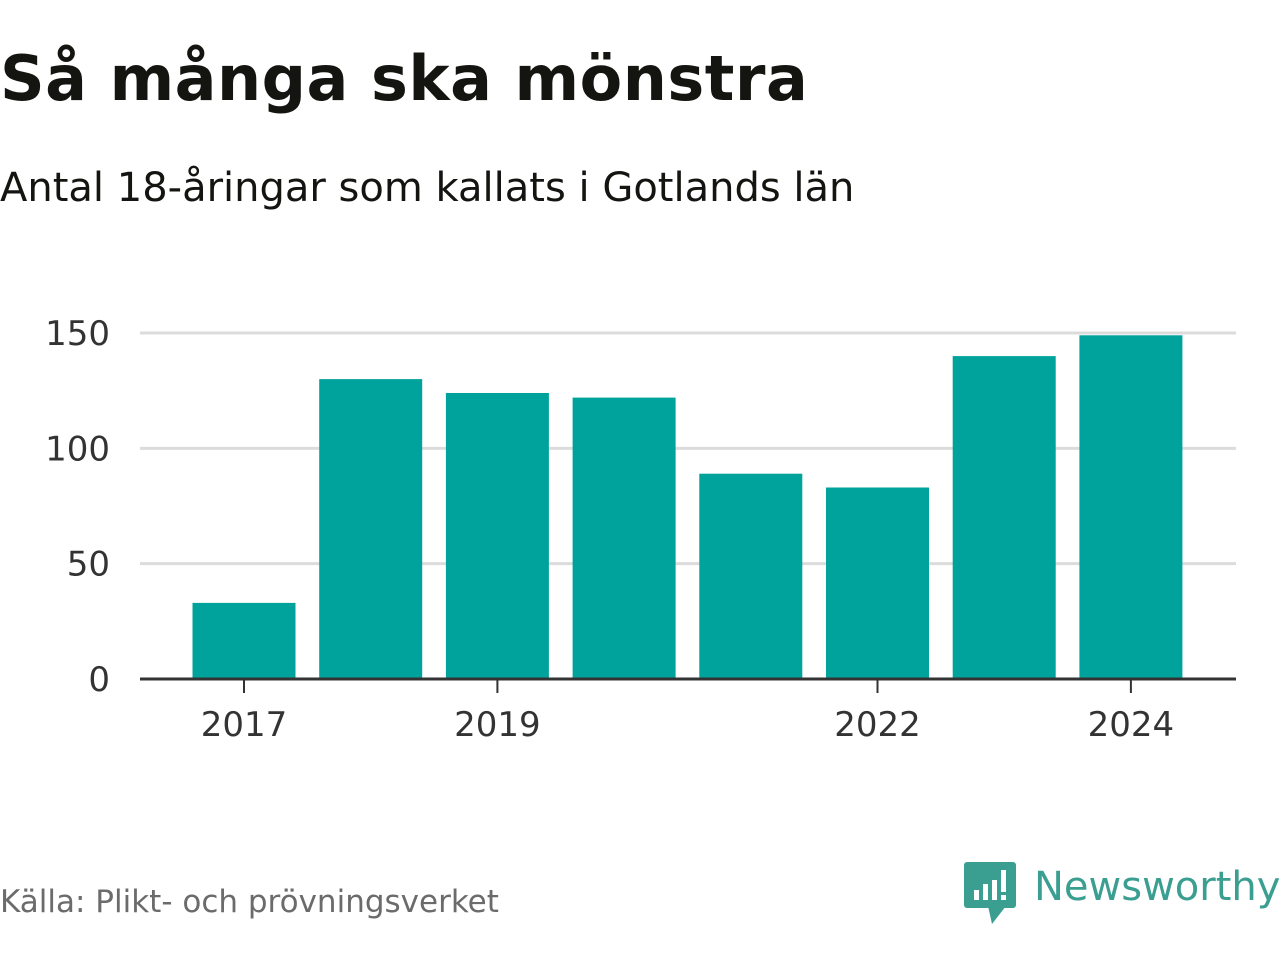 The height and width of the screenshot is (960, 1280). Describe the element at coordinates (99, 680) in the screenshot. I see `y-tick-label-0: 0` at that location.